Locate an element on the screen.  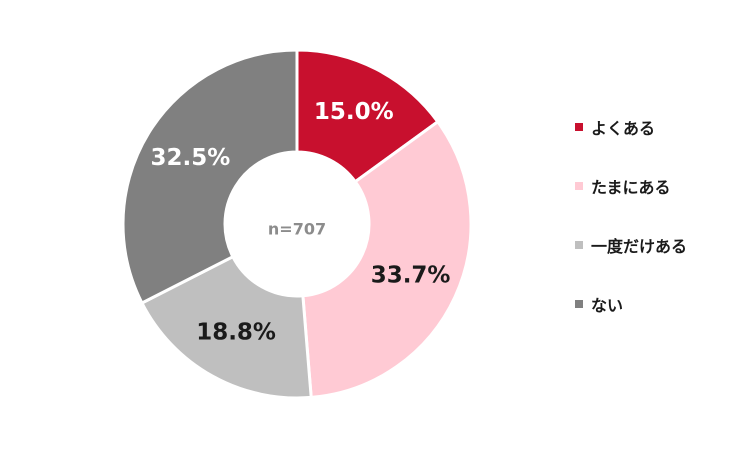
legend-item-tamaniaru: たまにある is located at coordinates (623, 186).